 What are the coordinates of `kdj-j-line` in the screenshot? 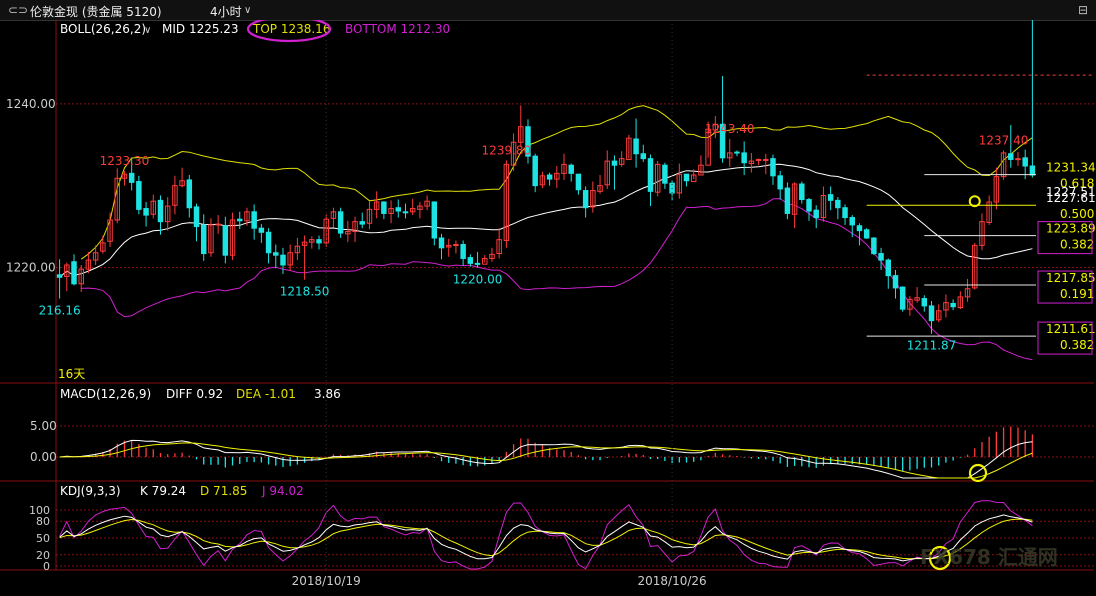 It's located at (546, 535).